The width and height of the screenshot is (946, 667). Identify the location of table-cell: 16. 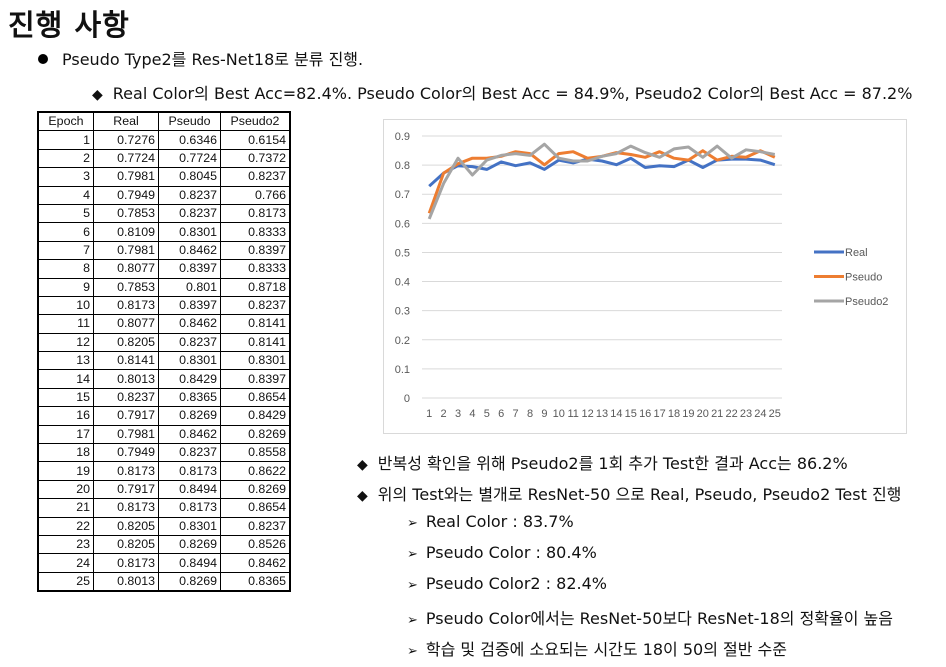
(65, 416).